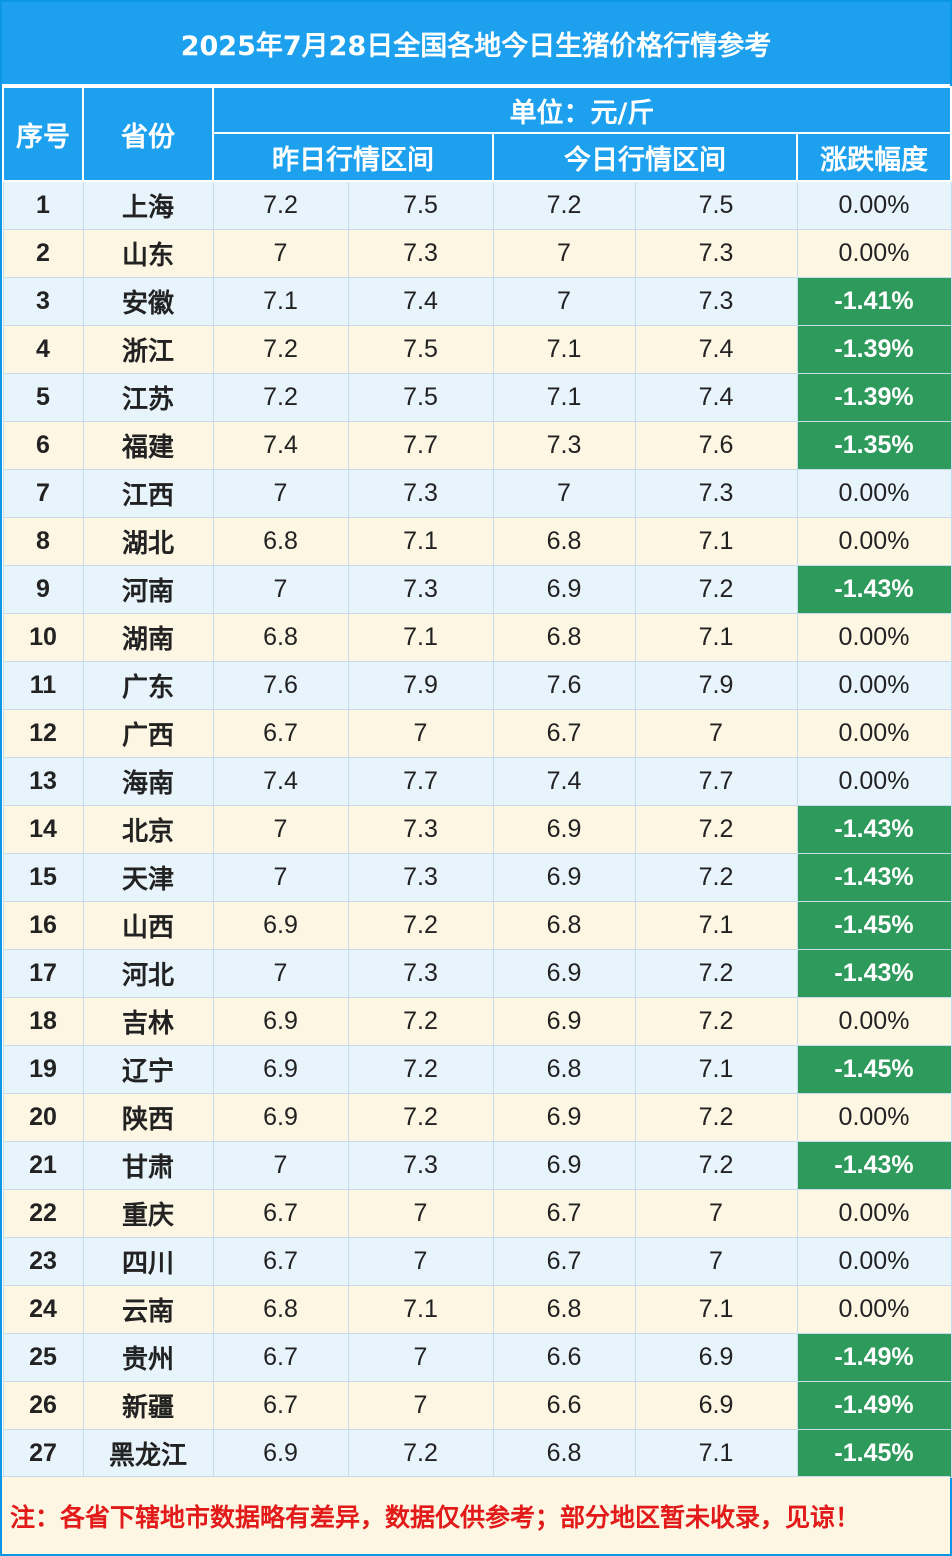 The width and height of the screenshot is (952, 1556). I want to click on table-row: 6 福建 7.4 7.7 7.3 7.6 -1.35%, so click(477, 445).